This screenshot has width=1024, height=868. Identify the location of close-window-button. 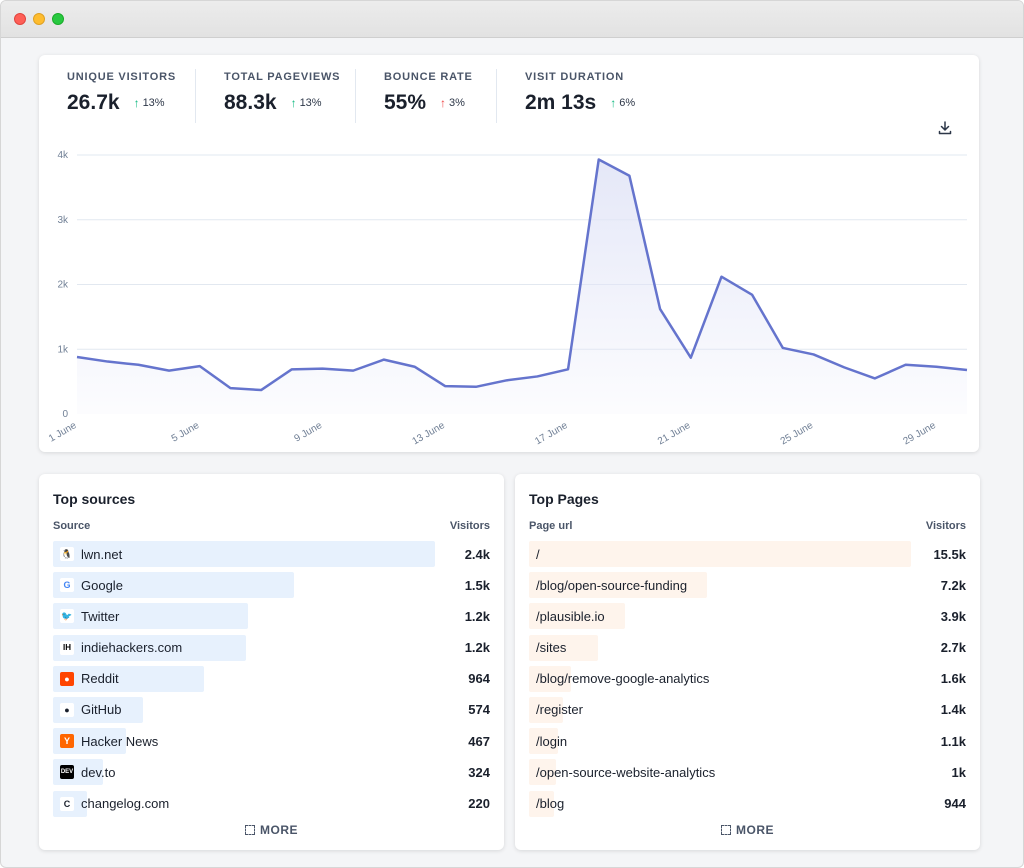
(20, 19).